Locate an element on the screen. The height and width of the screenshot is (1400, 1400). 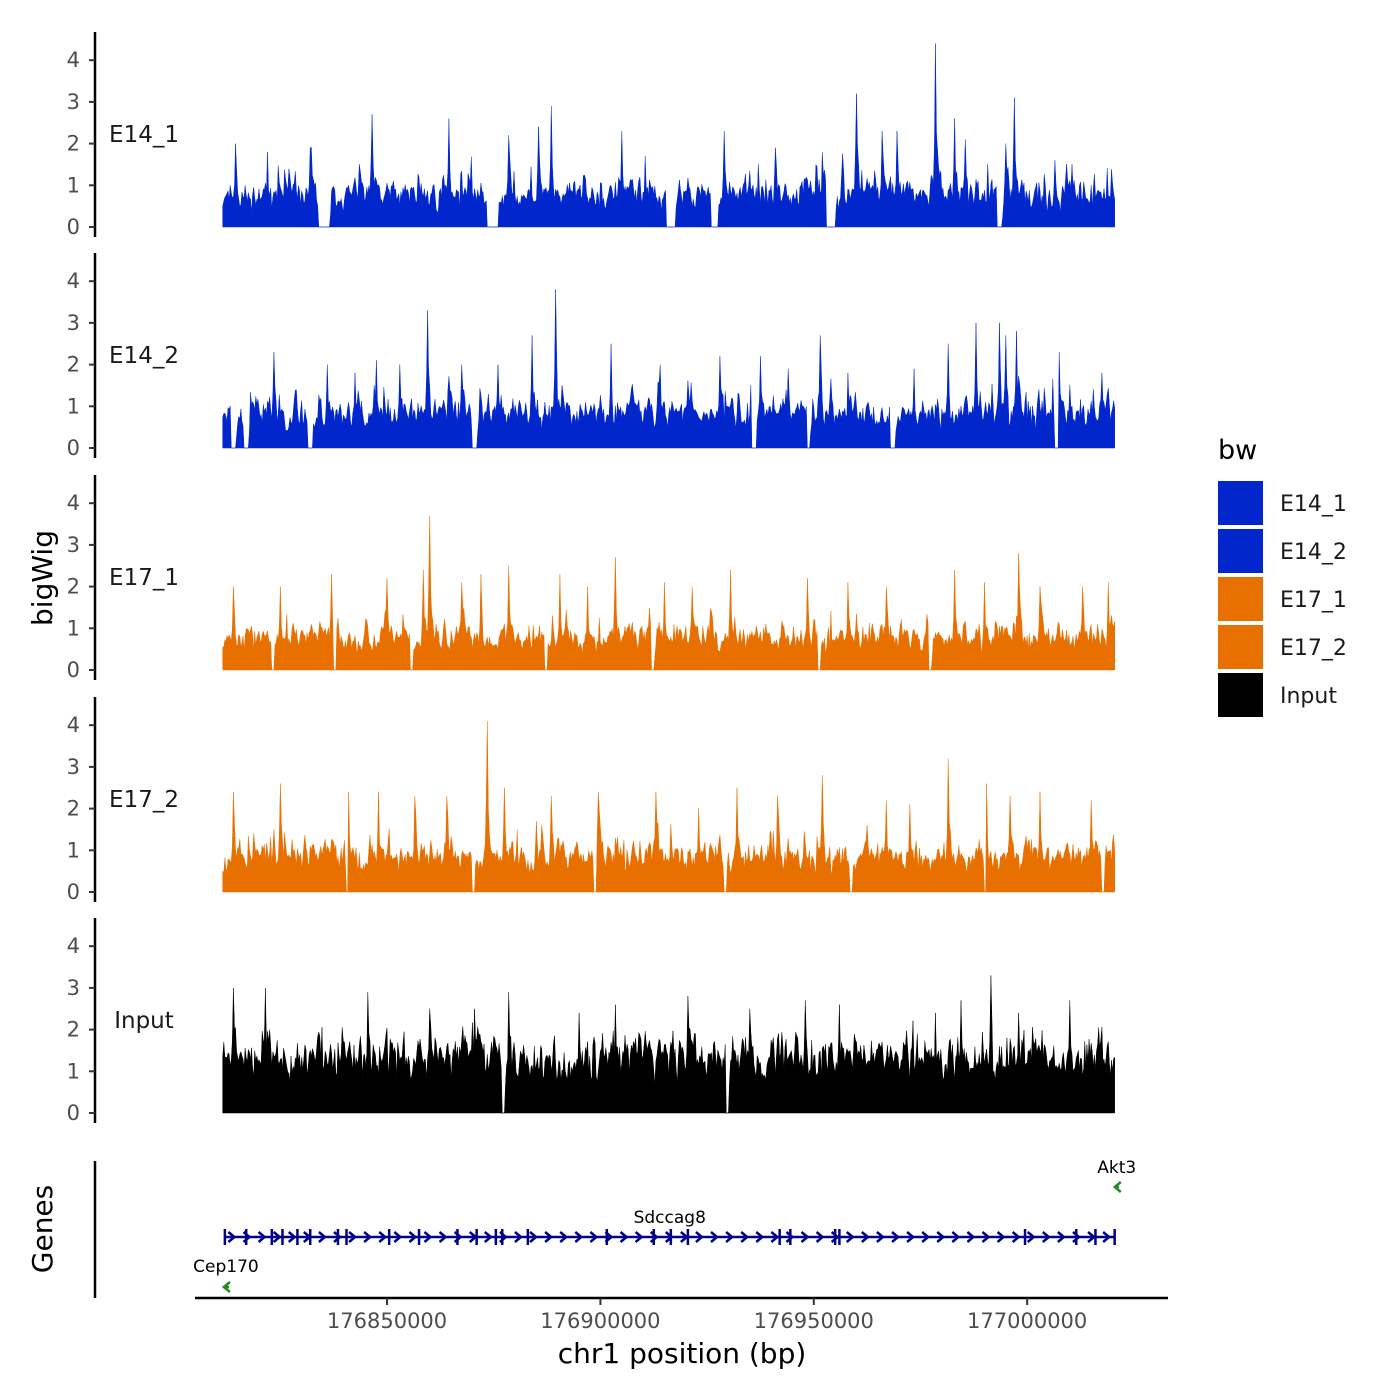
track-label-E17_2: E17_2 is located at coordinates (144, 800).